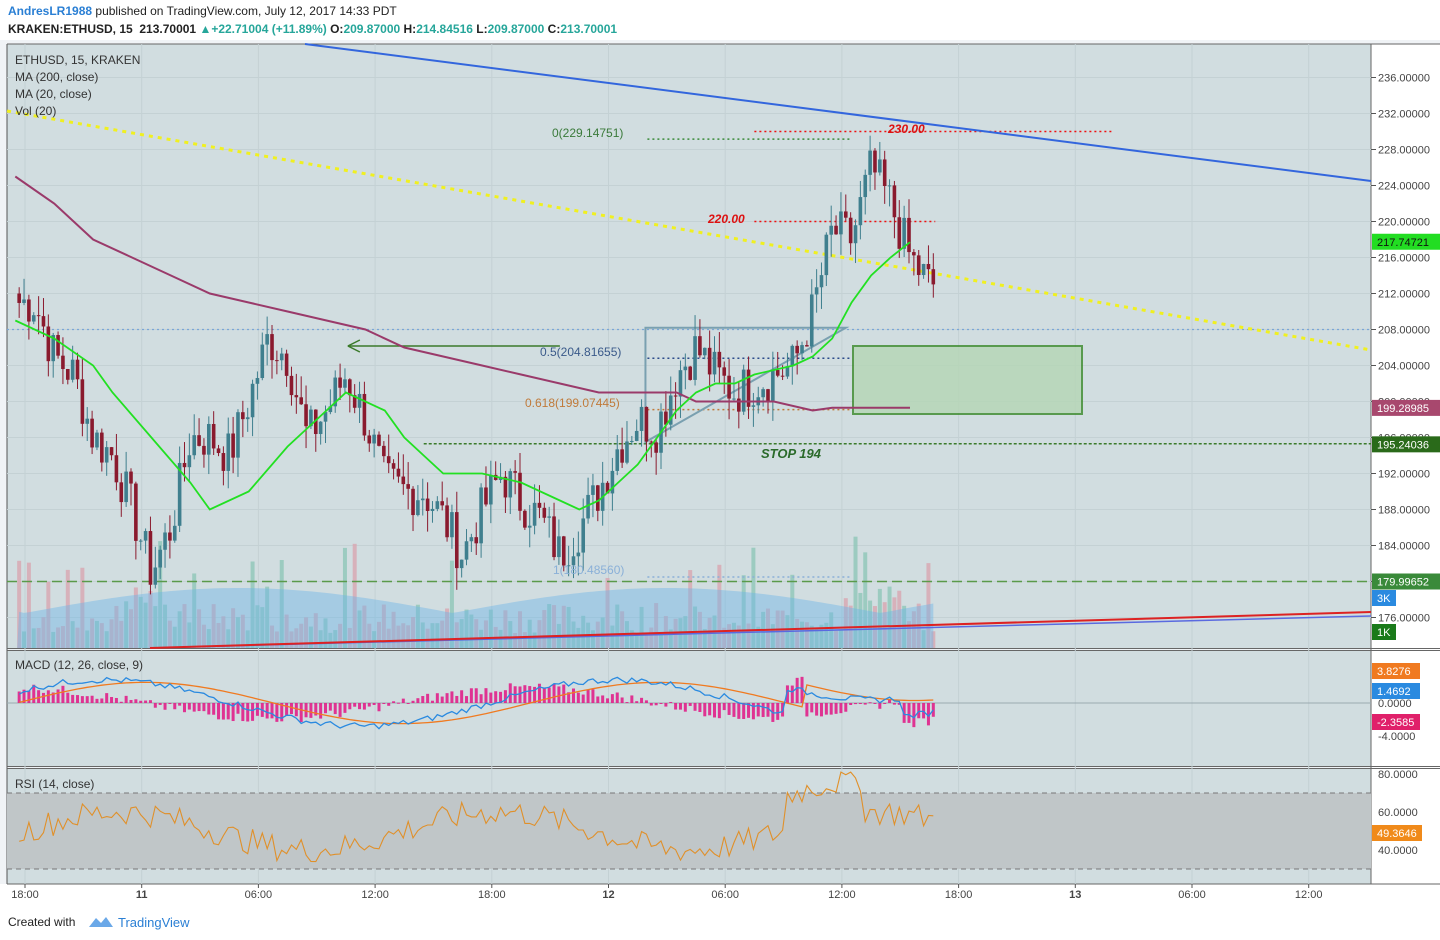  What do you see at coordinates (50, 11) in the screenshot?
I see `author-link: AndresLR1988` at bounding box center [50, 11].